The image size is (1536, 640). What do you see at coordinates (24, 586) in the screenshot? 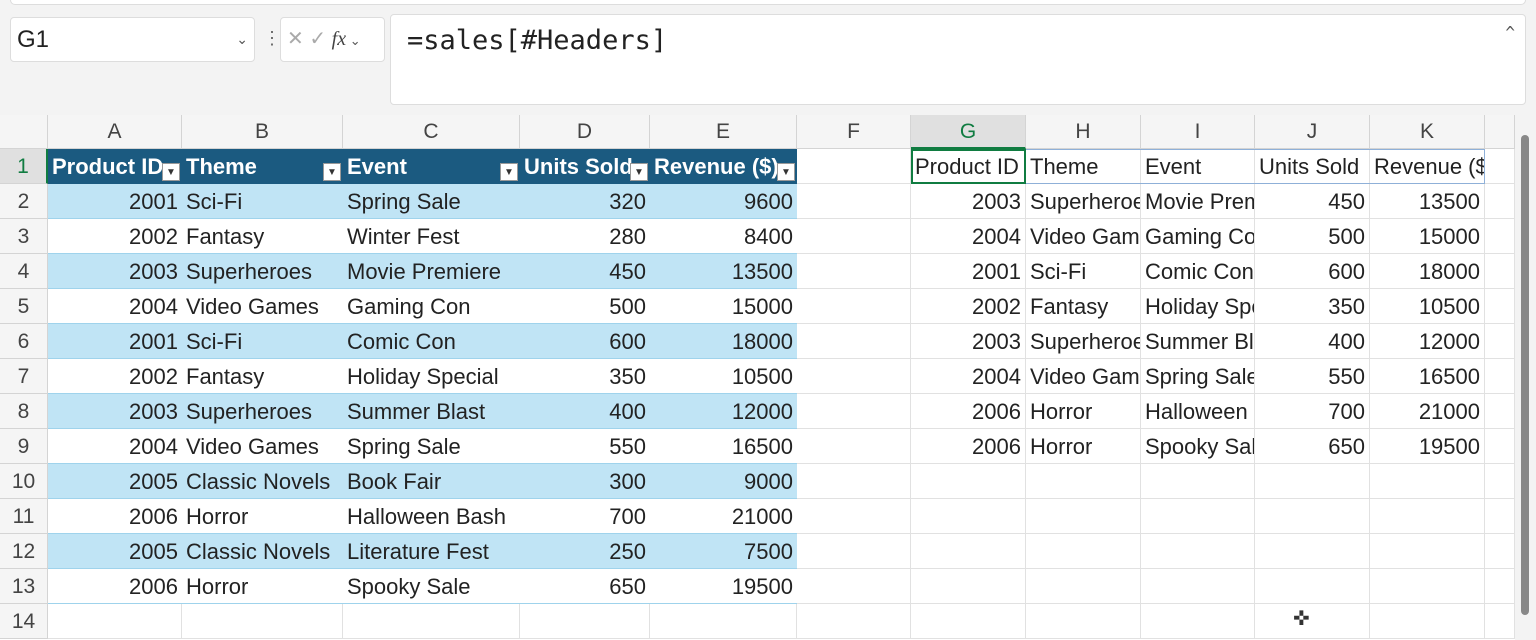
I see `row-header: 13` at bounding box center [24, 586].